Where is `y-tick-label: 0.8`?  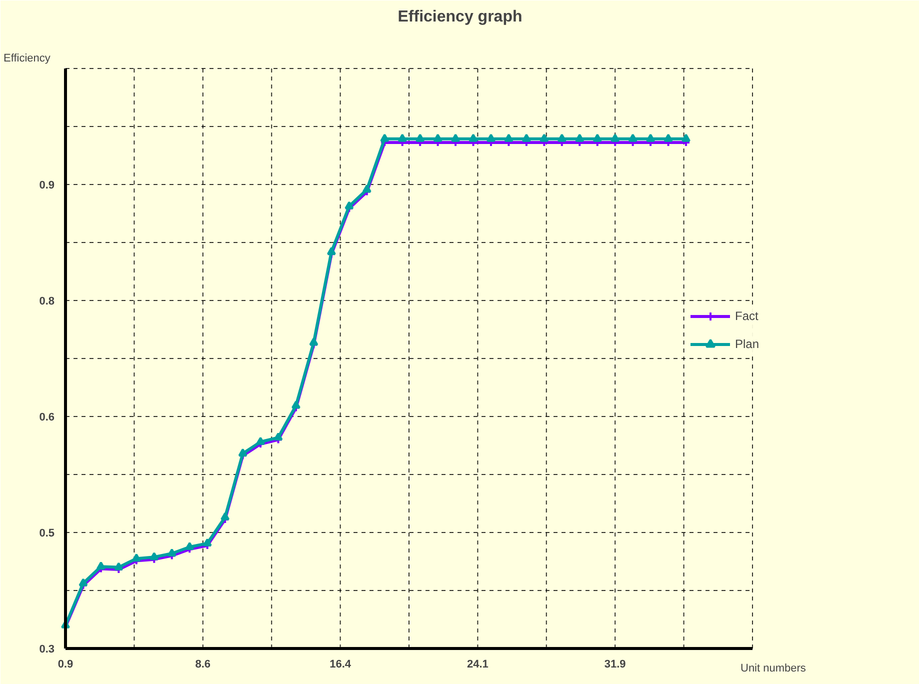
y-tick-label: 0.8 is located at coordinates (47, 302).